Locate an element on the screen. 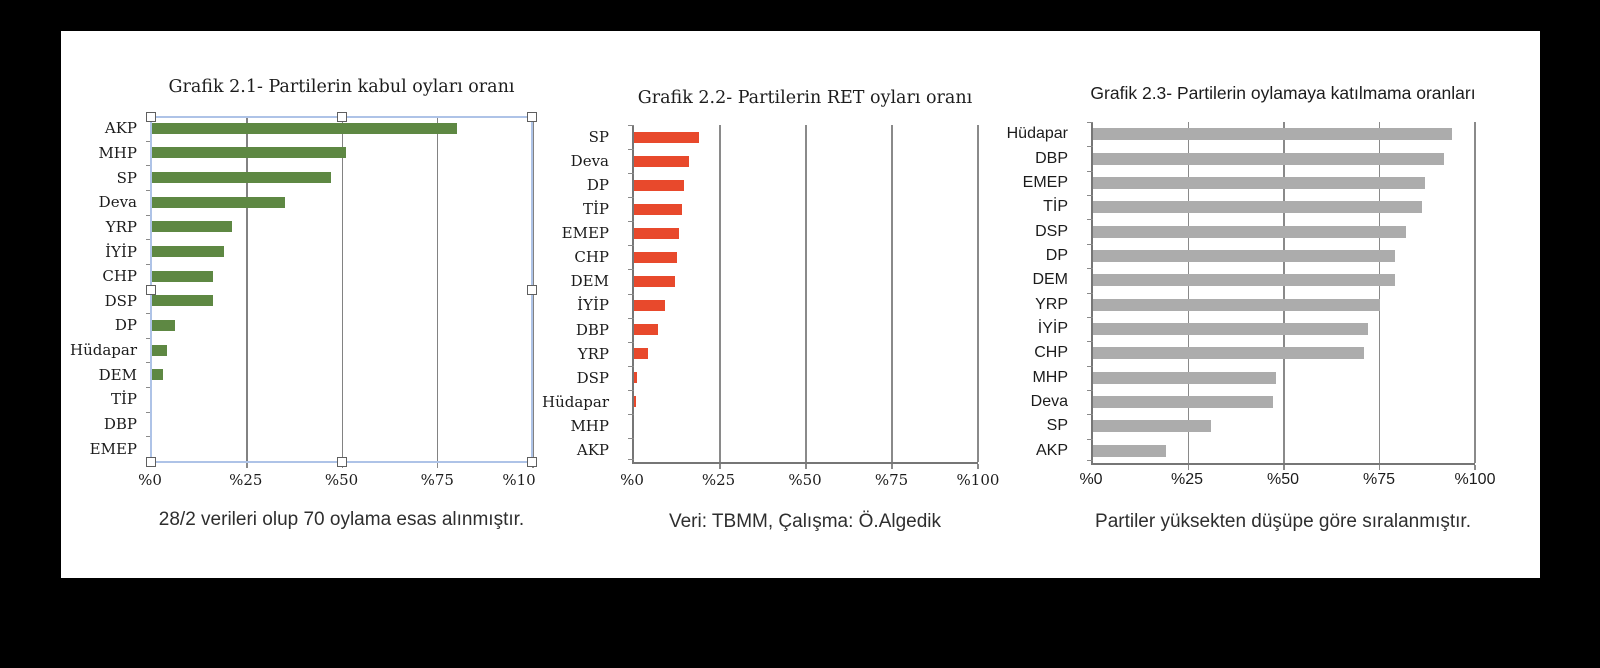 The image size is (1600, 668). y-axis-label: AKP is located at coordinates (592, 449).